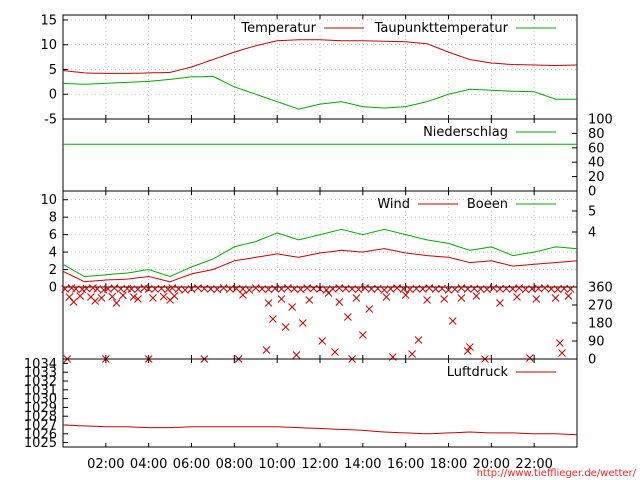 The image size is (640, 480). I want to click on x-tick-label: 18:00, so click(448, 464).